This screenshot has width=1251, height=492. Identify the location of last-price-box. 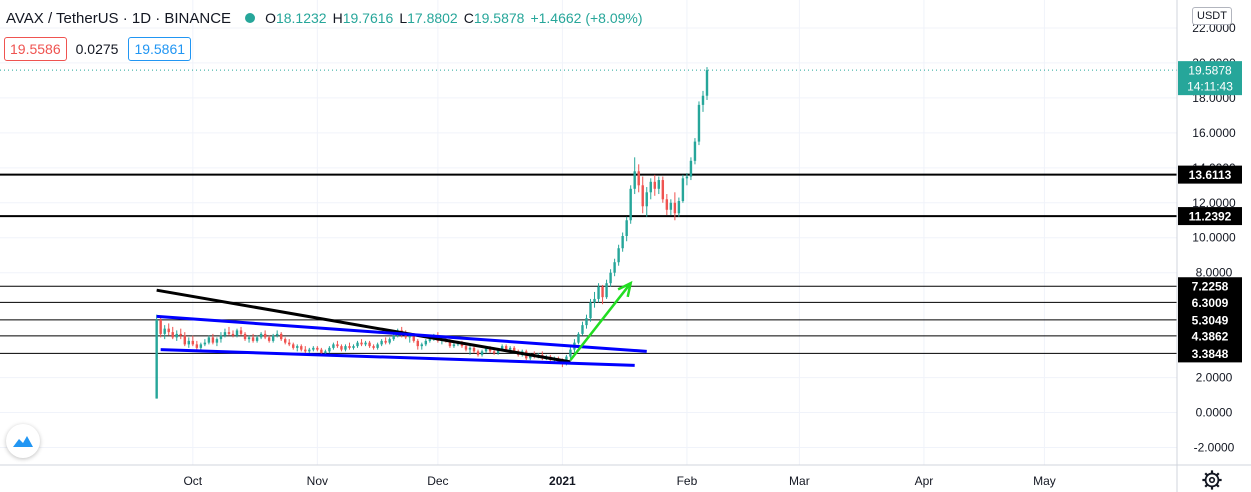
(1210, 78).